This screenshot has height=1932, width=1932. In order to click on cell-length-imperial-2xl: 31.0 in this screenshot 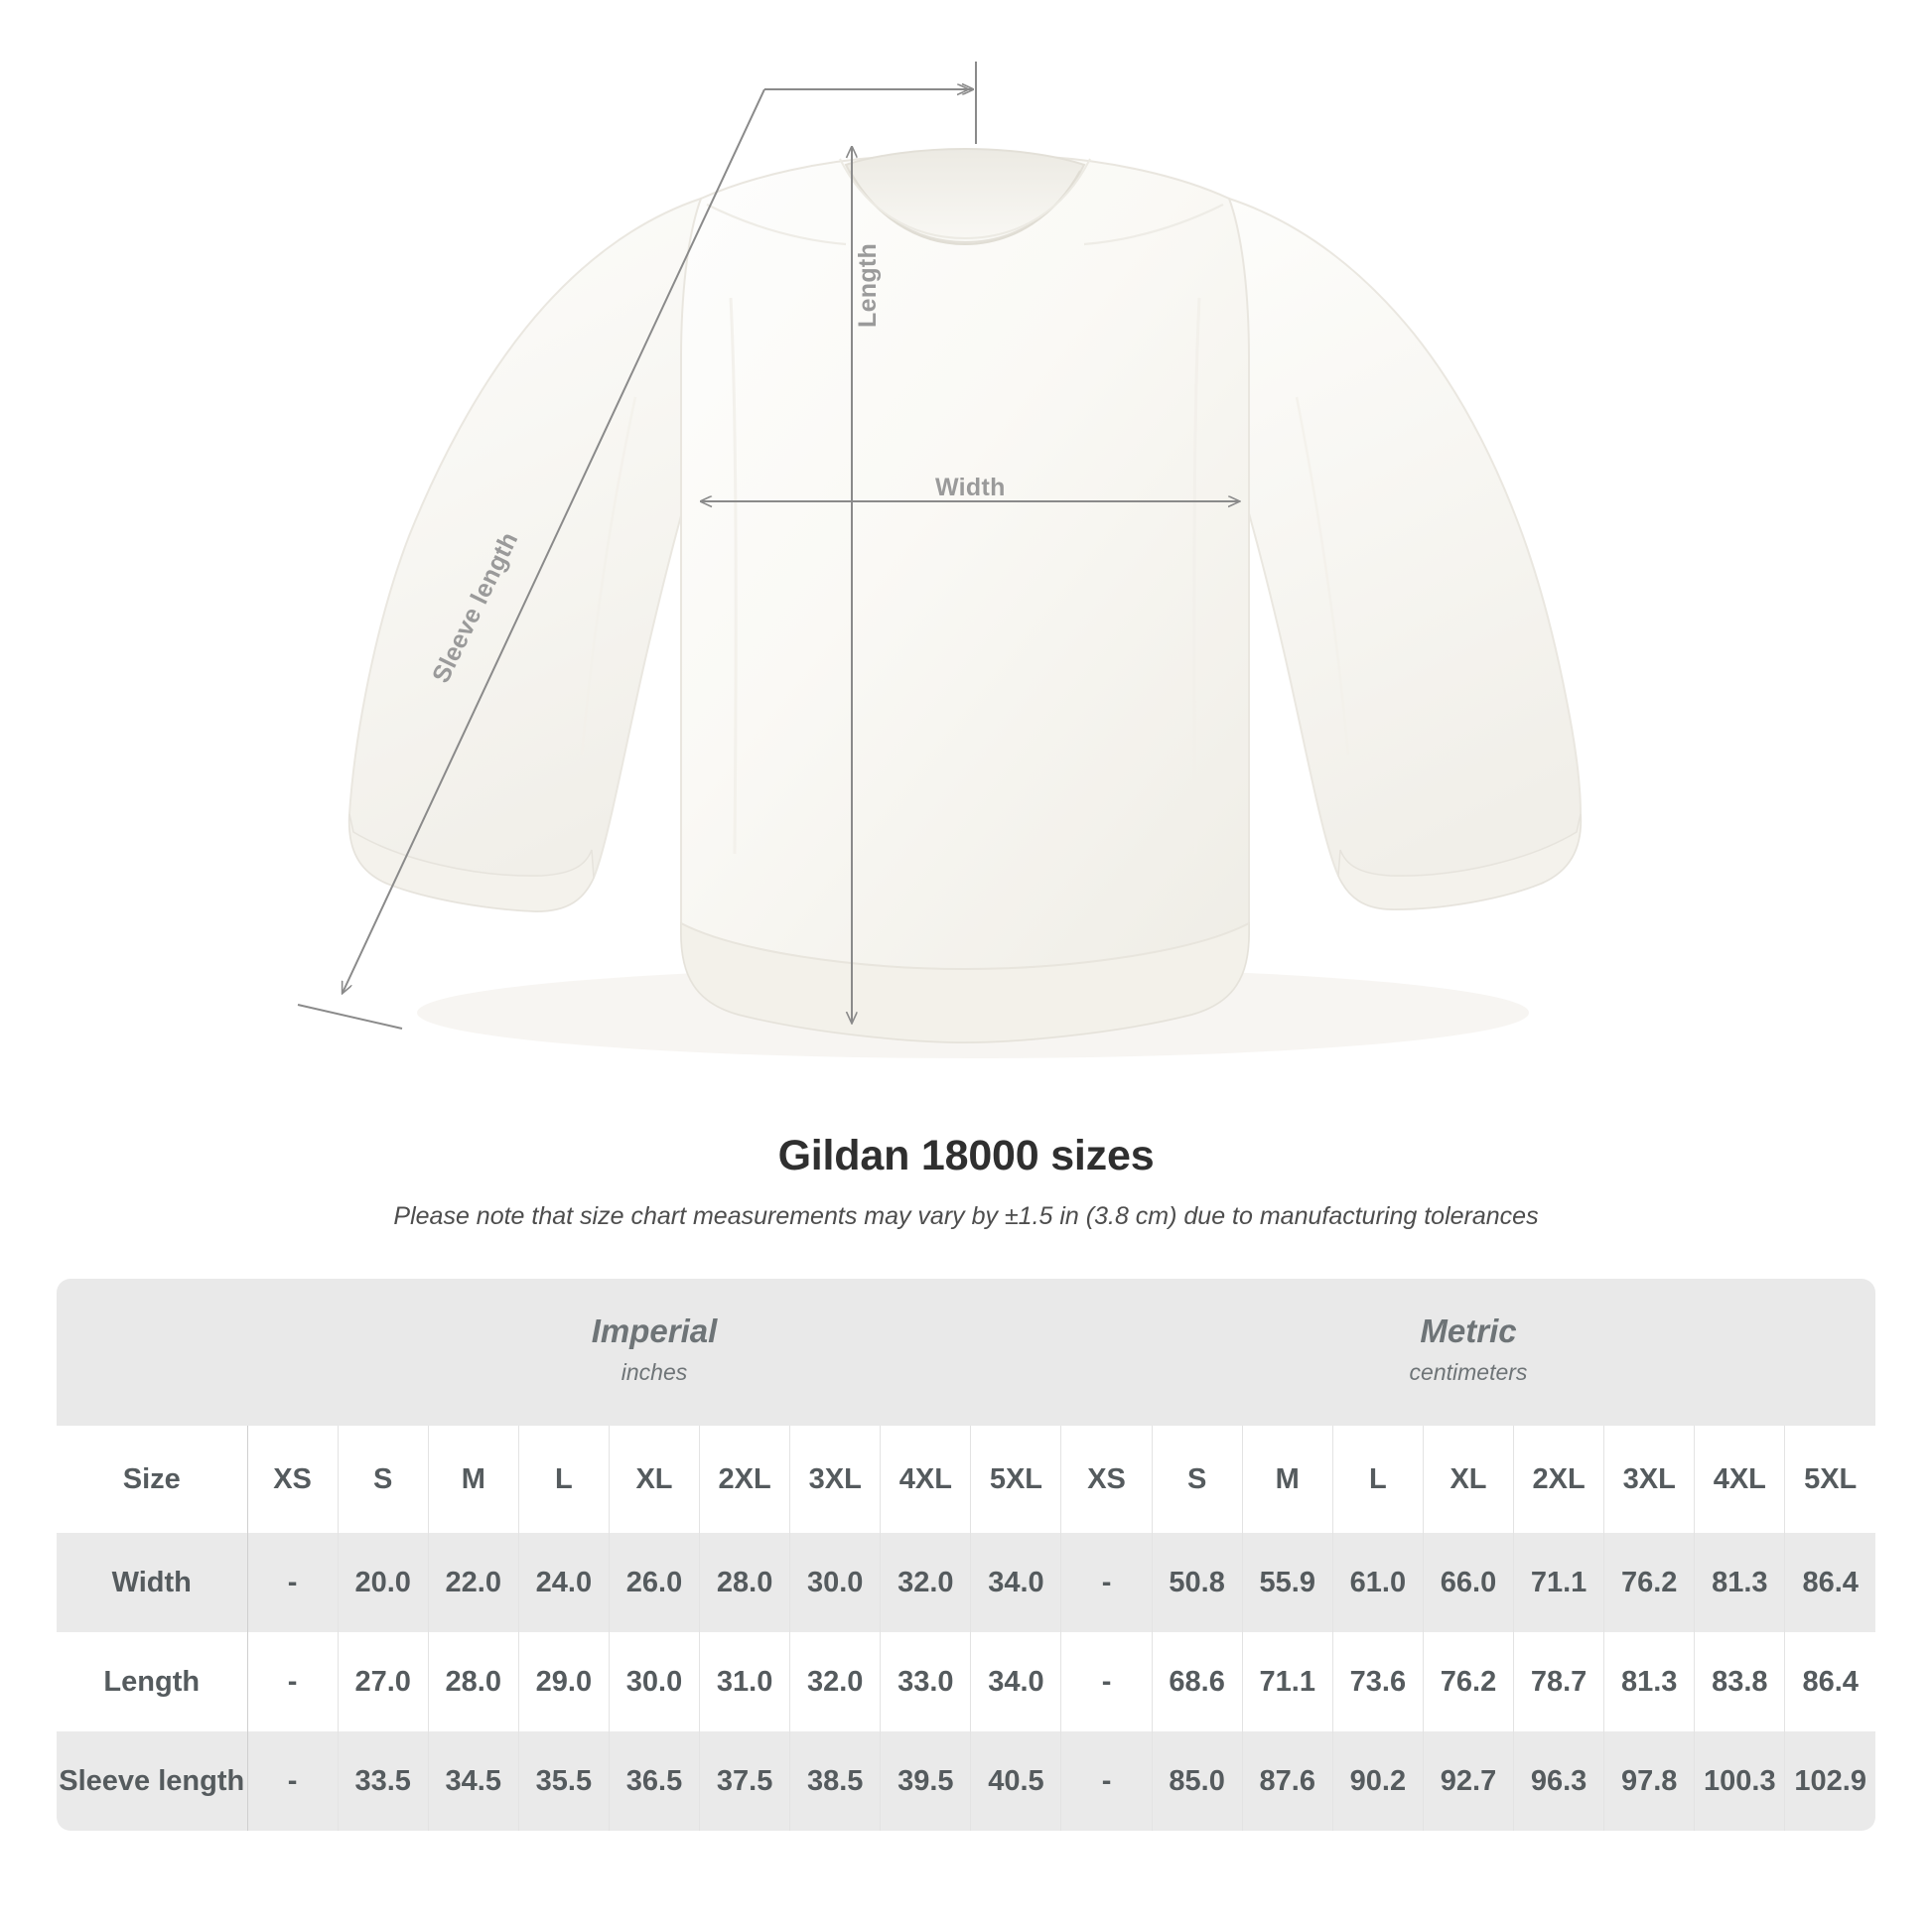, I will do `click(745, 1682)`.